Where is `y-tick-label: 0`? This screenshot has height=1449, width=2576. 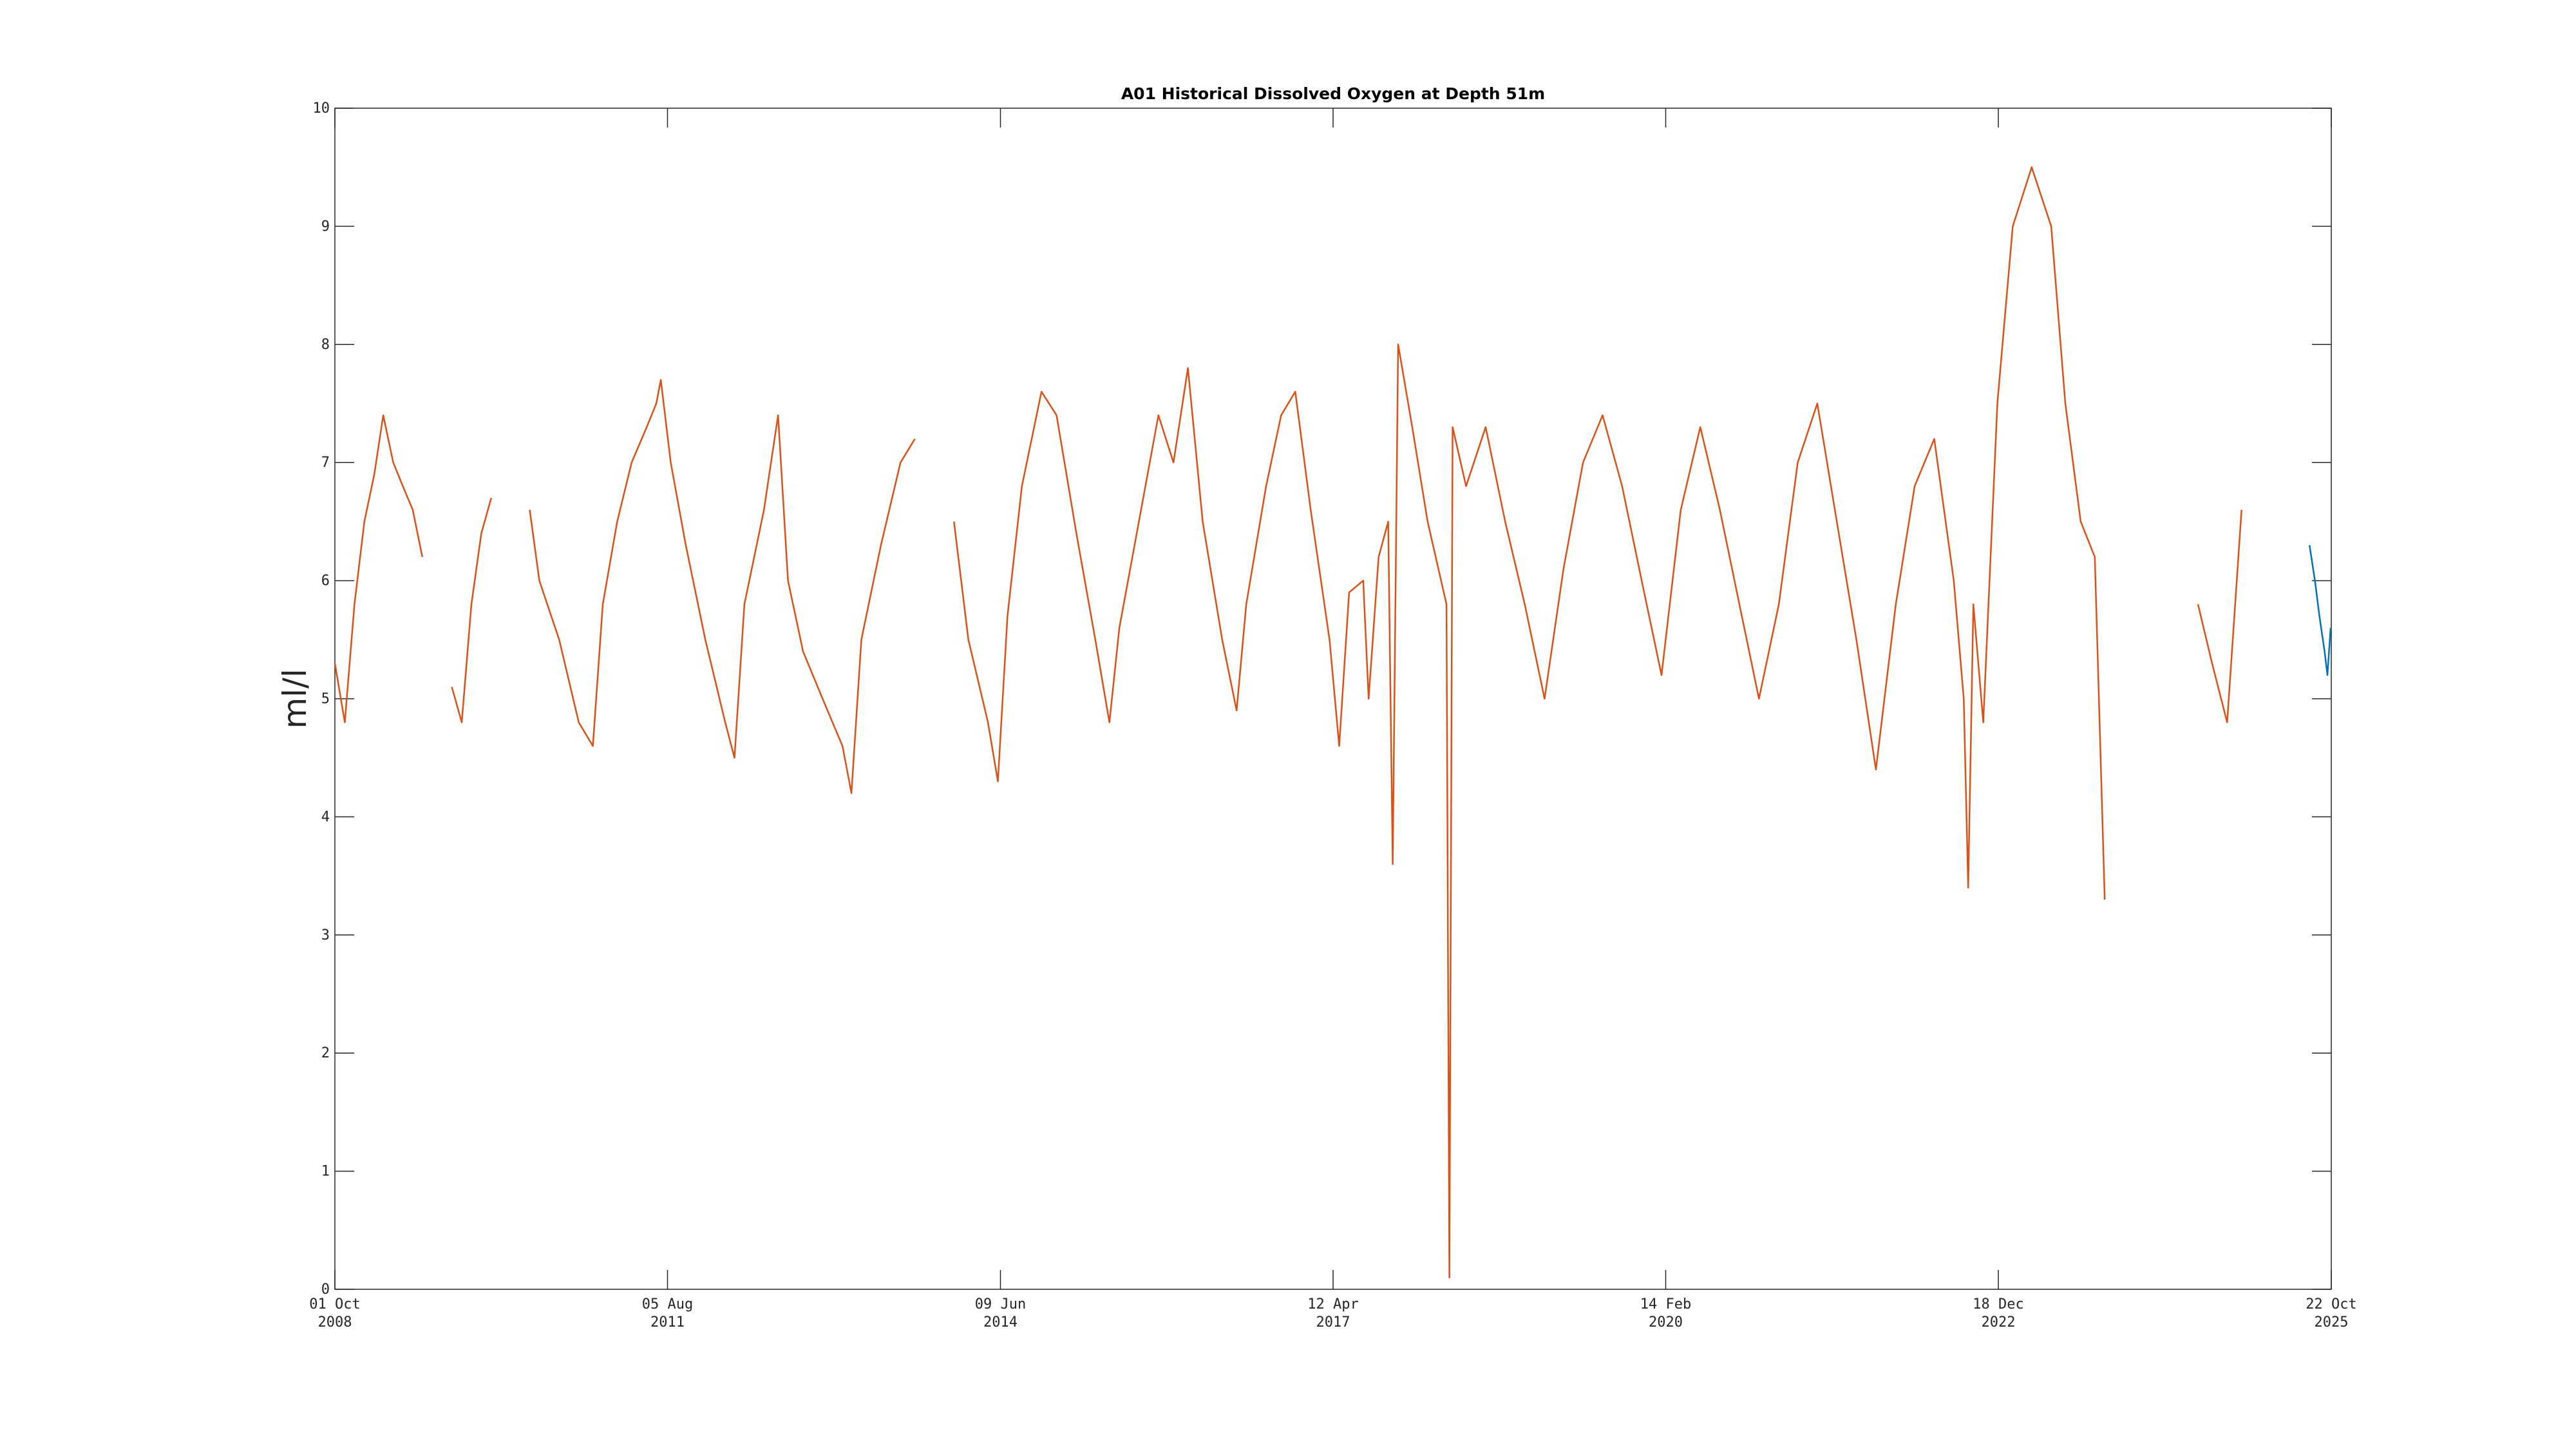 y-tick-label: 0 is located at coordinates (326, 1290).